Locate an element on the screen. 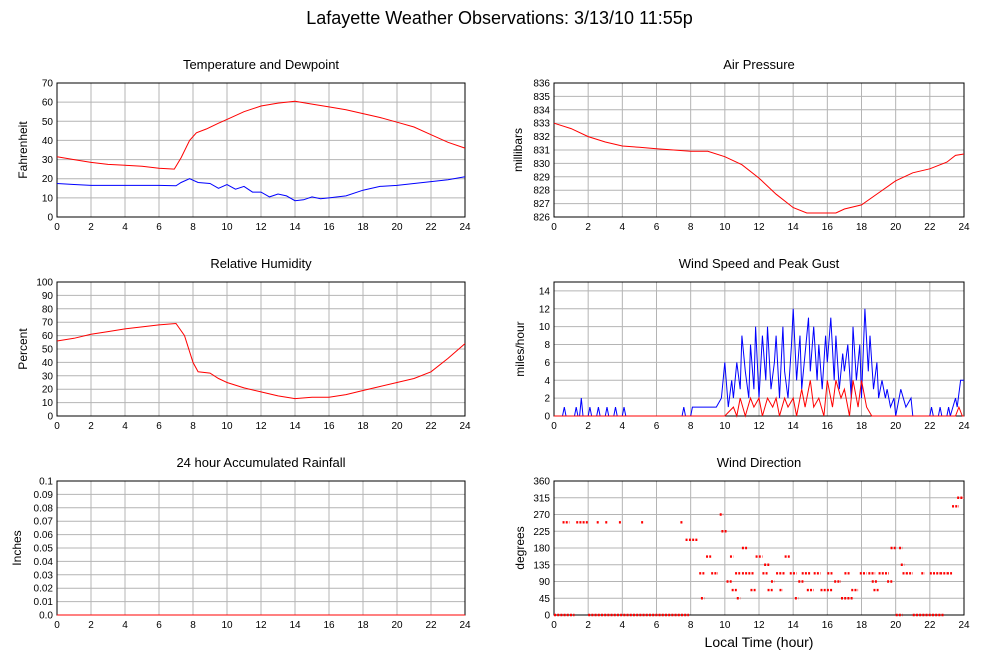 This screenshot has height=659, width=999. y-tick-label: 225 is located at coordinates (541, 532).